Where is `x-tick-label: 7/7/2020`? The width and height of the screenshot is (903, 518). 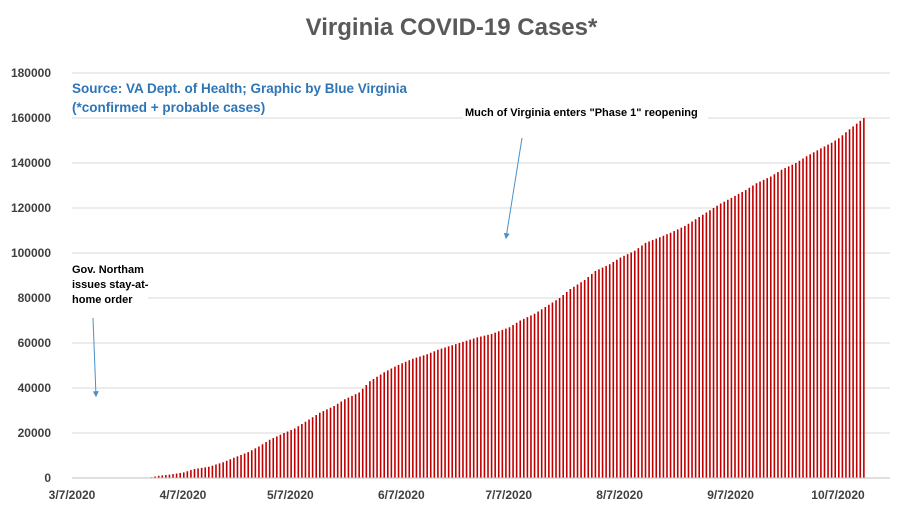 x-tick-label: 7/7/2020 is located at coordinates (508, 495).